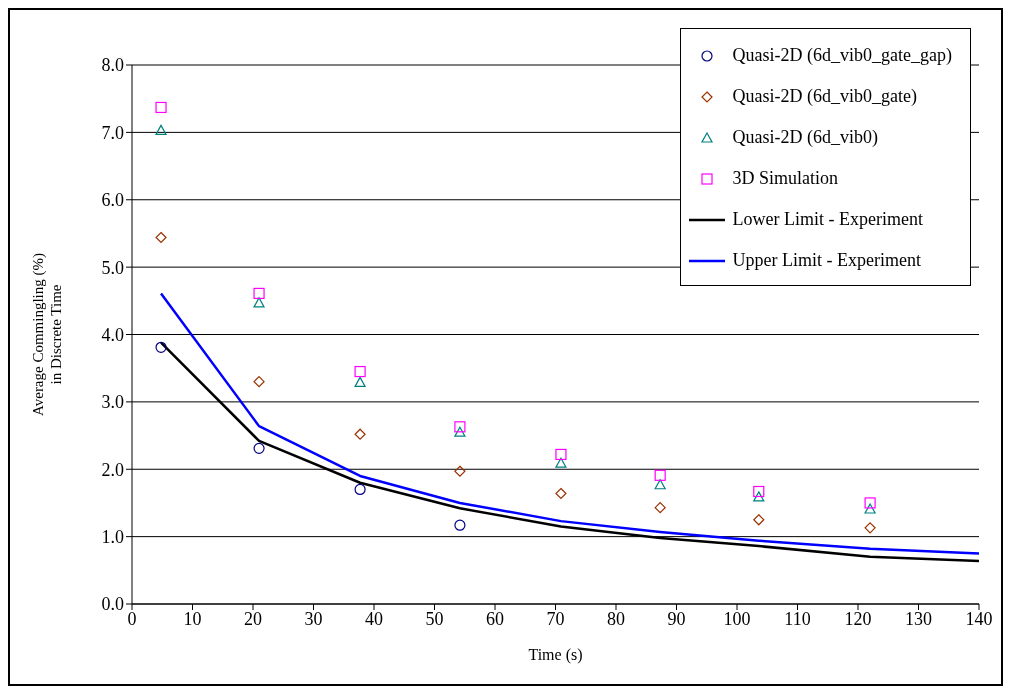  Describe the element at coordinates (192, 618) in the screenshot. I see `x-tick-label: 10` at that location.